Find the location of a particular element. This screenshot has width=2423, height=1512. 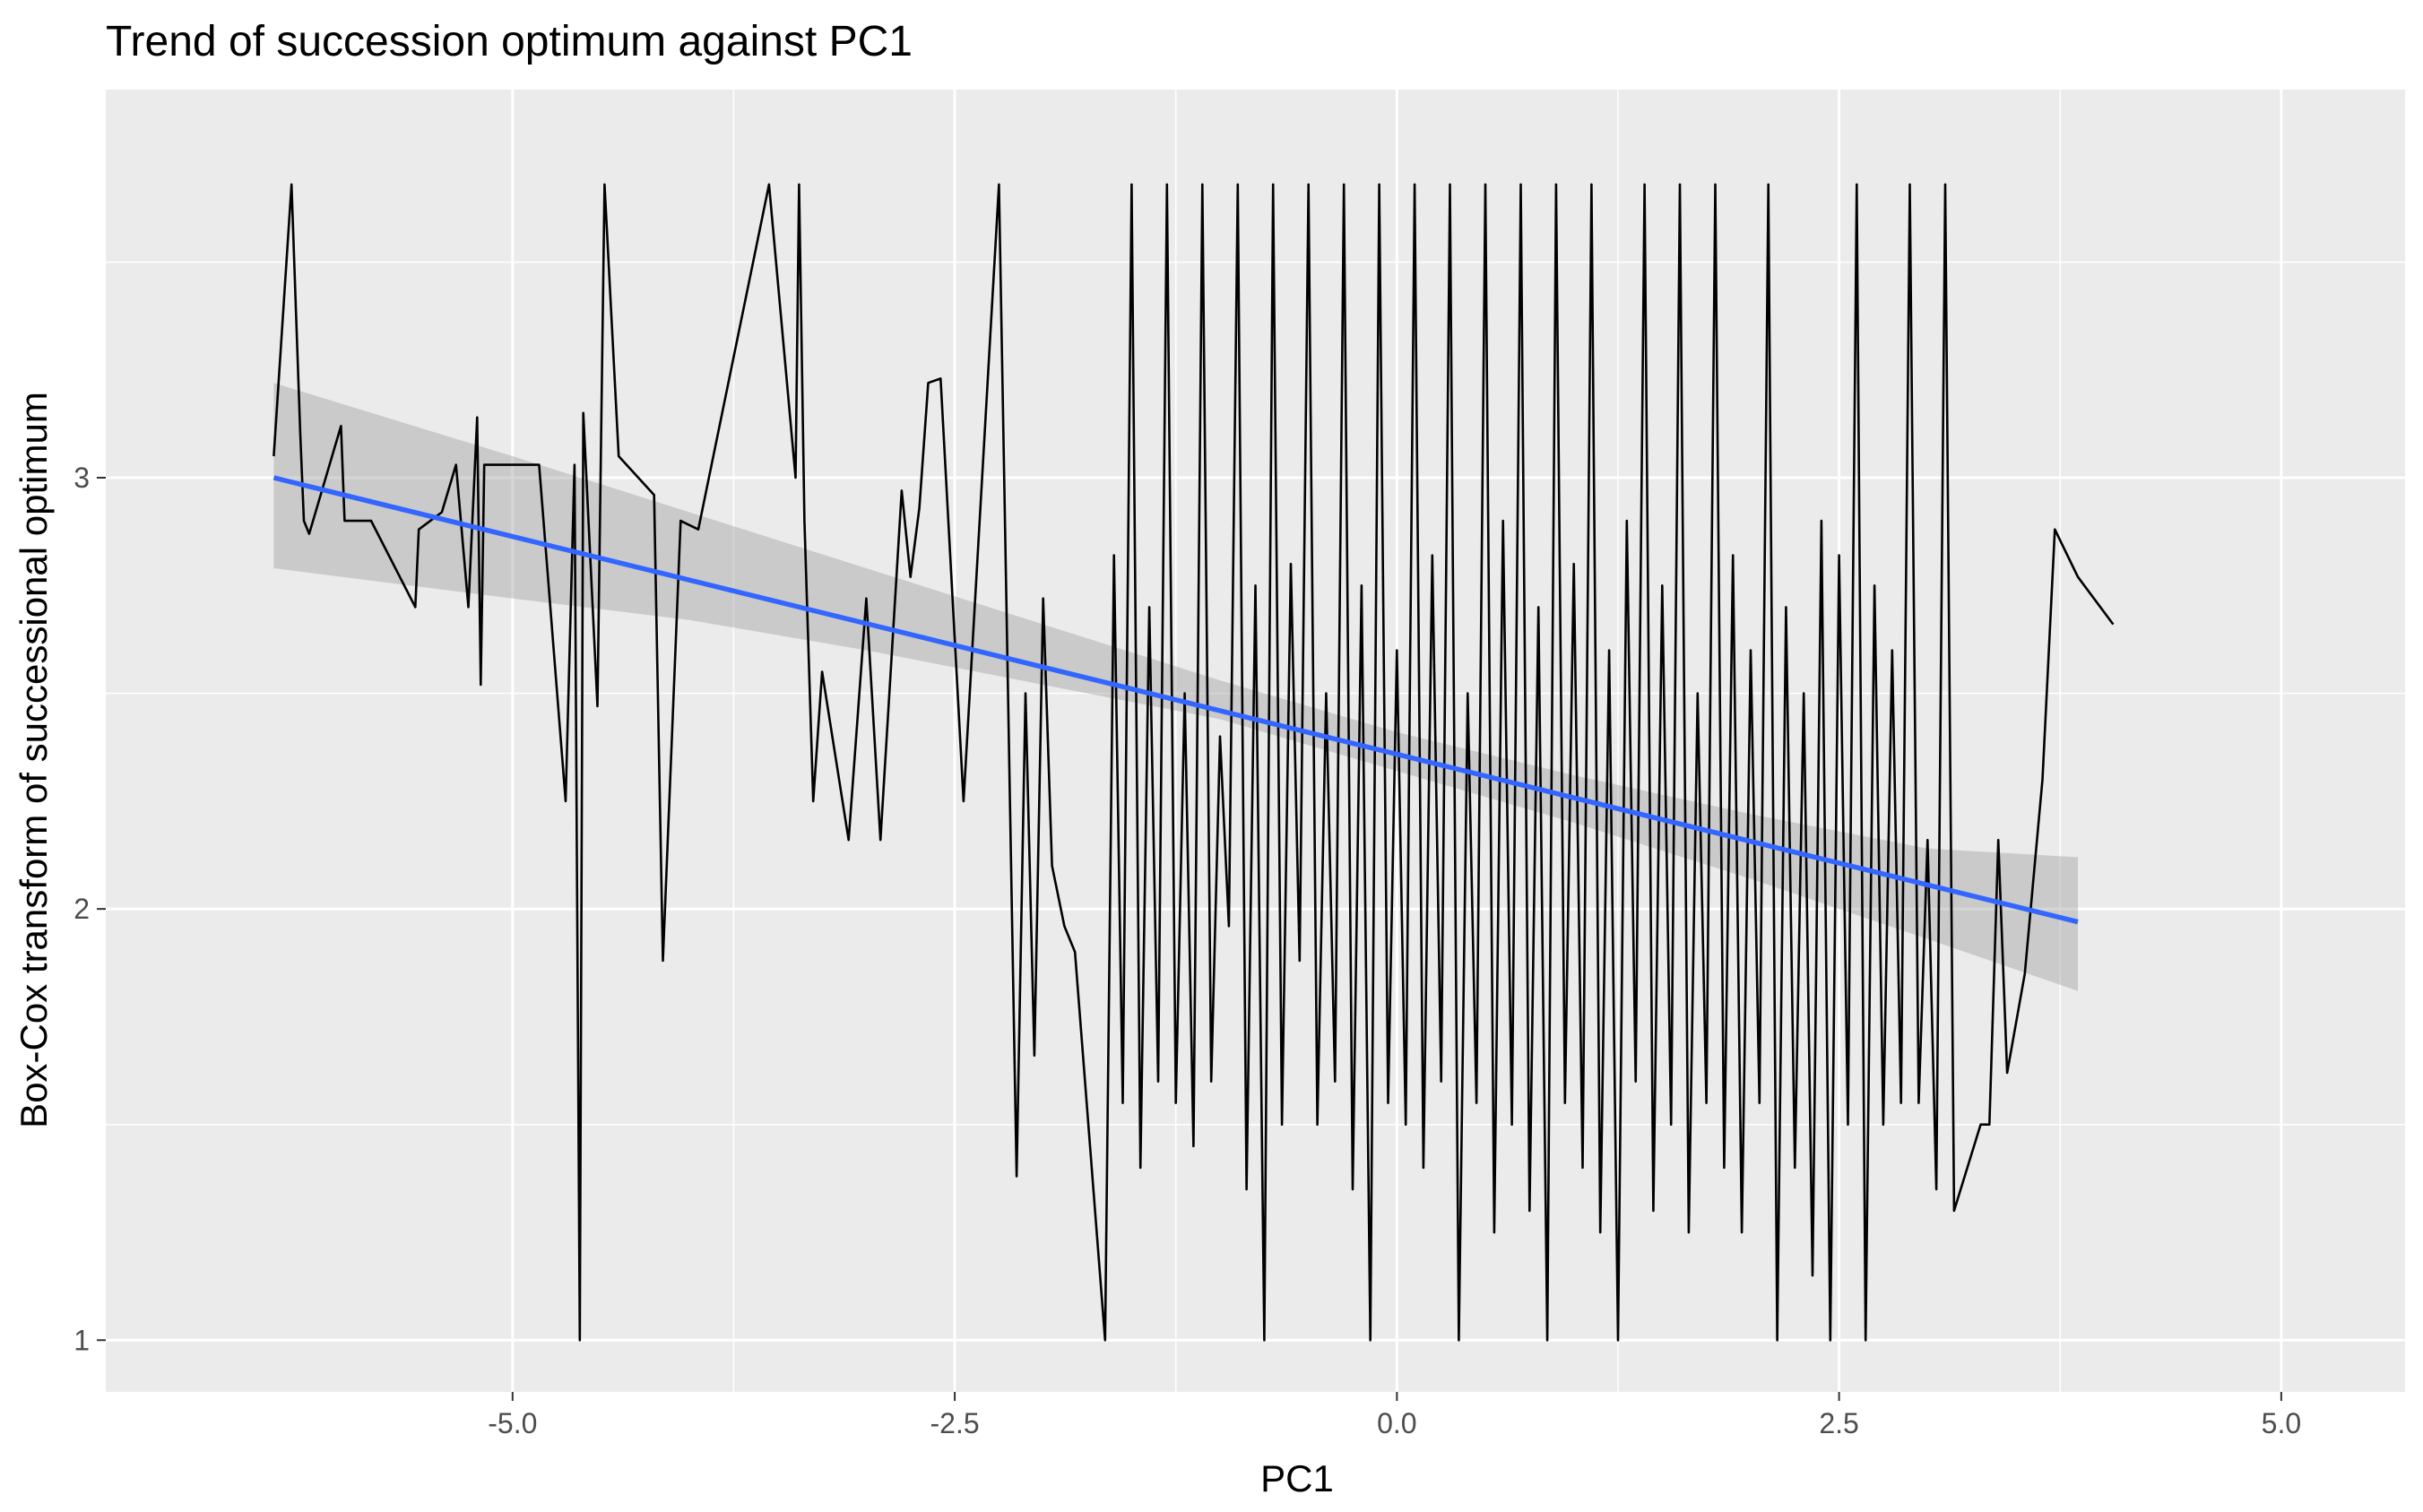

y-tick-label: 2 is located at coordinates (82, 909).